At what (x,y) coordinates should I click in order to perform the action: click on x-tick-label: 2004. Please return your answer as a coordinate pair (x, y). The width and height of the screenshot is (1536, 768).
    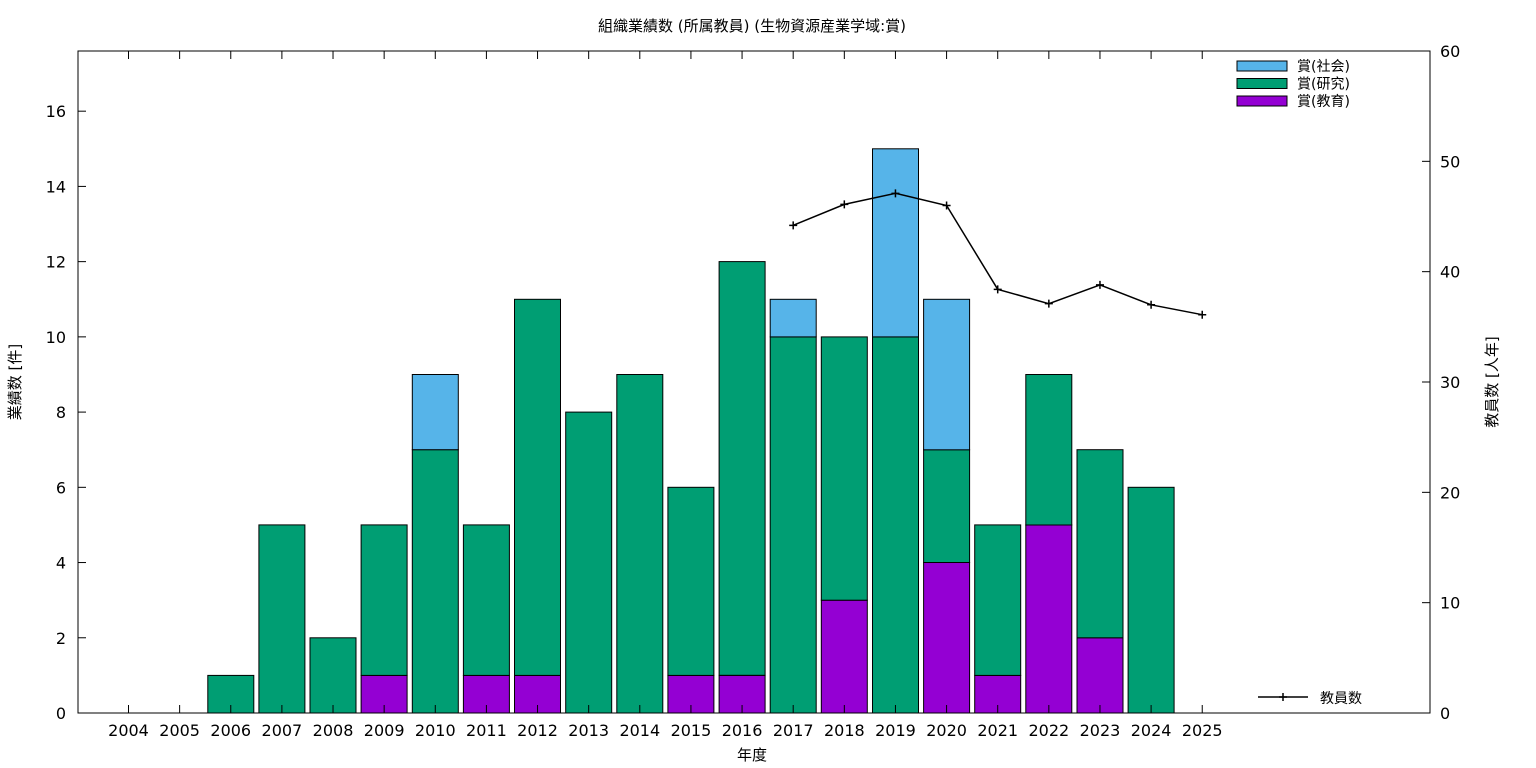
    Looking at the image, I should click on (128, 730).